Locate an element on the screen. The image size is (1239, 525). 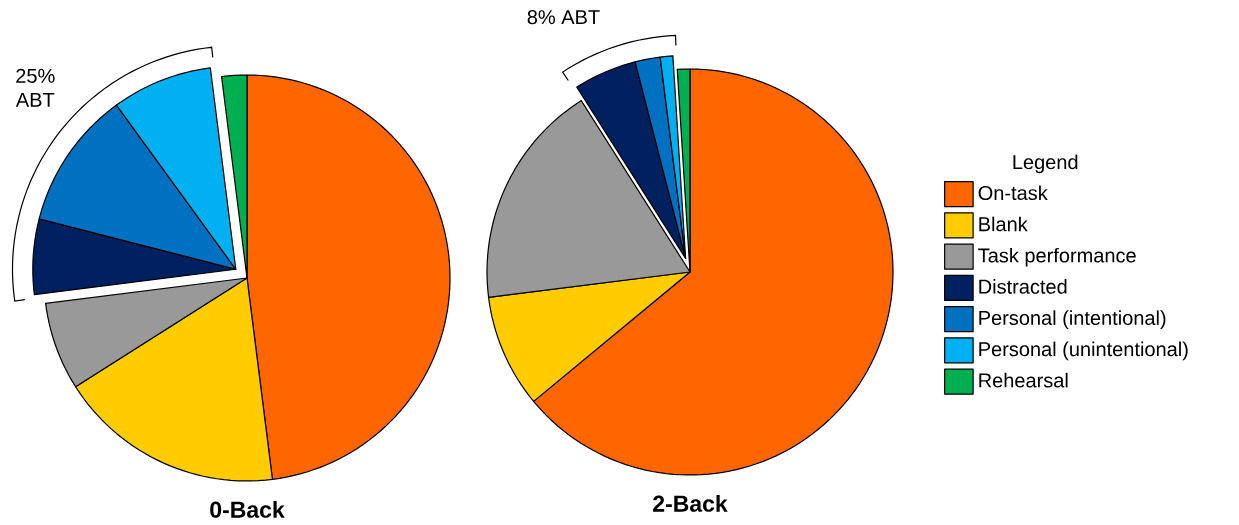
text: 25% ABT is located at coordinates (35, 87).